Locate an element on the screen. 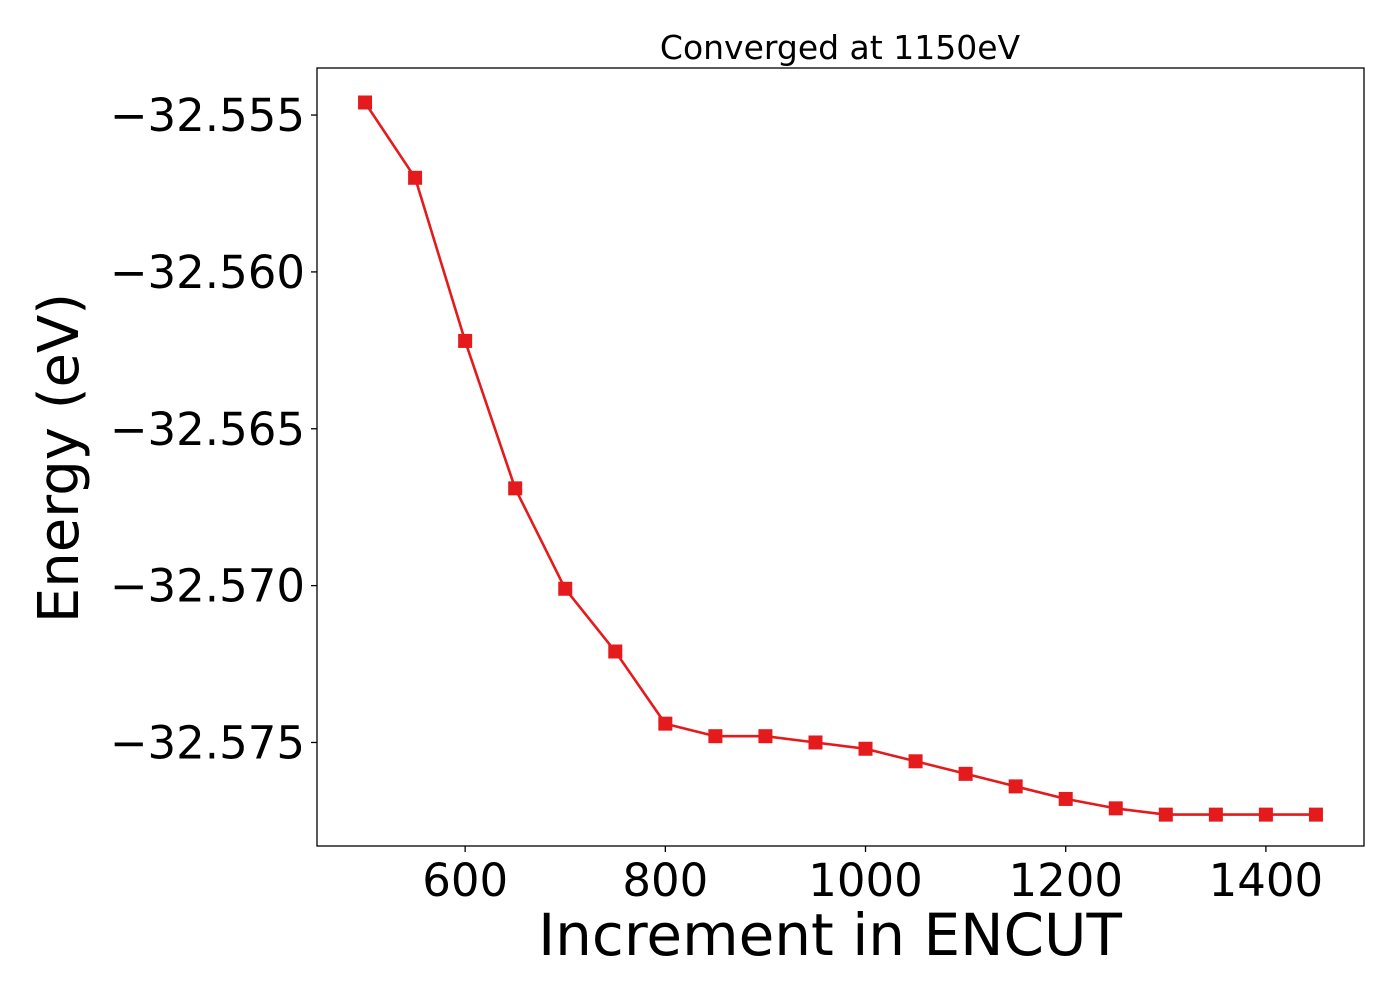 The width and height of the screenshot is (1400, 1000). y-tick-label: −32.570 is located at coordinates (207, 586).